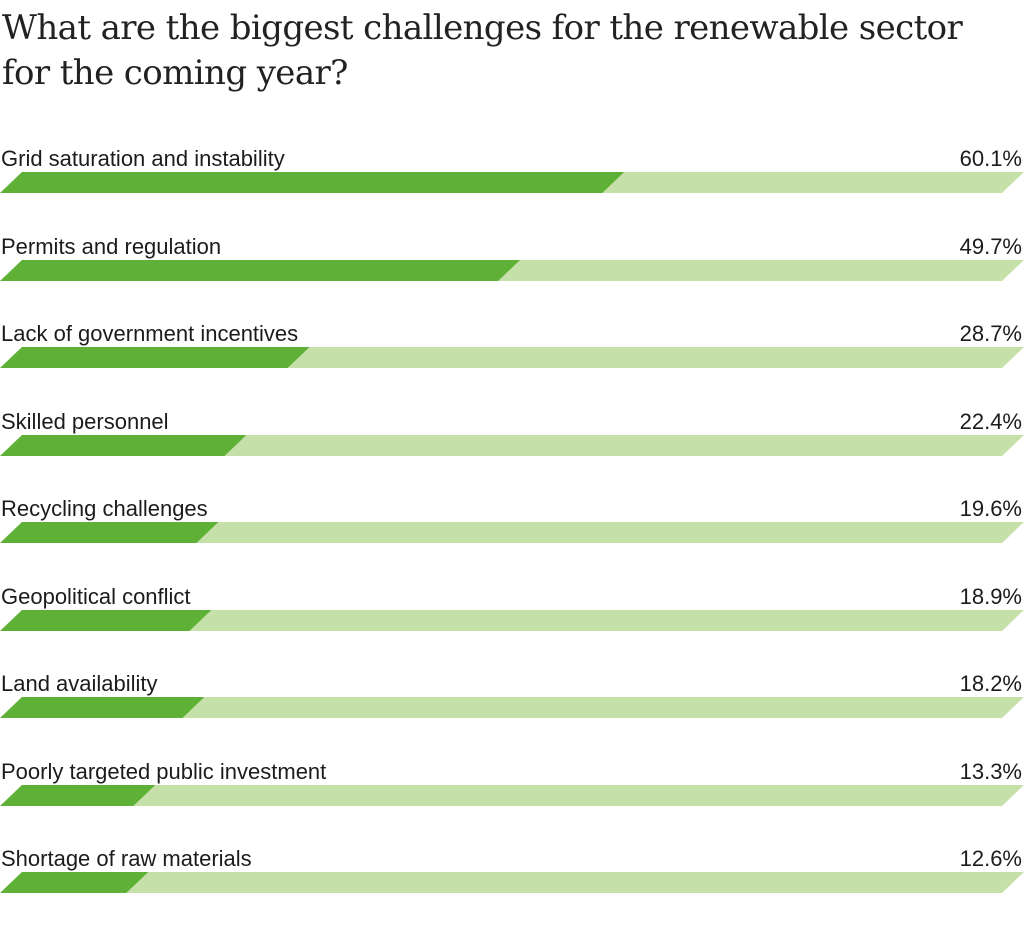 This screenshot has height=925, width=1024. Describe the element at coordinates (164, 771) in the screenshot. I see `category-label: Poorly targeted public investment` at that location.